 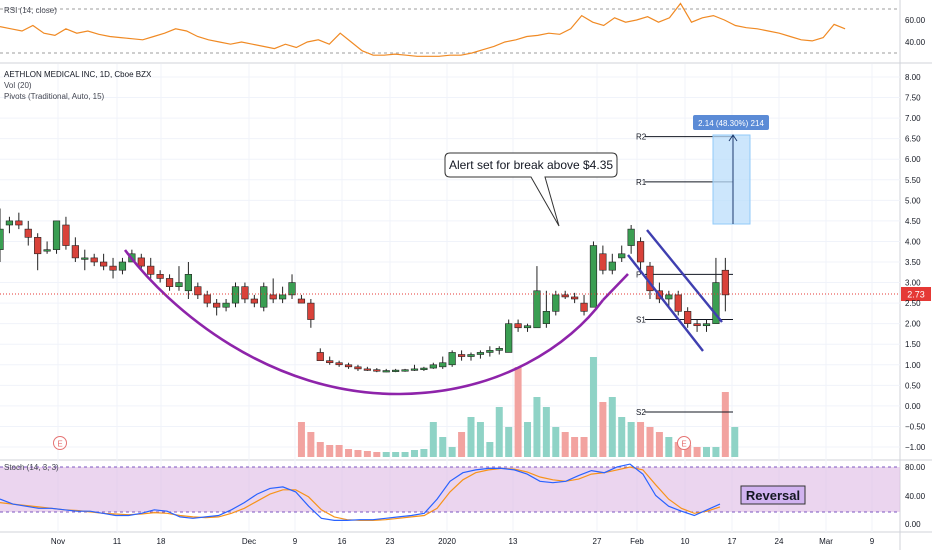 I want to click on earnings-marker-1: E, so click(x=60, y=443).